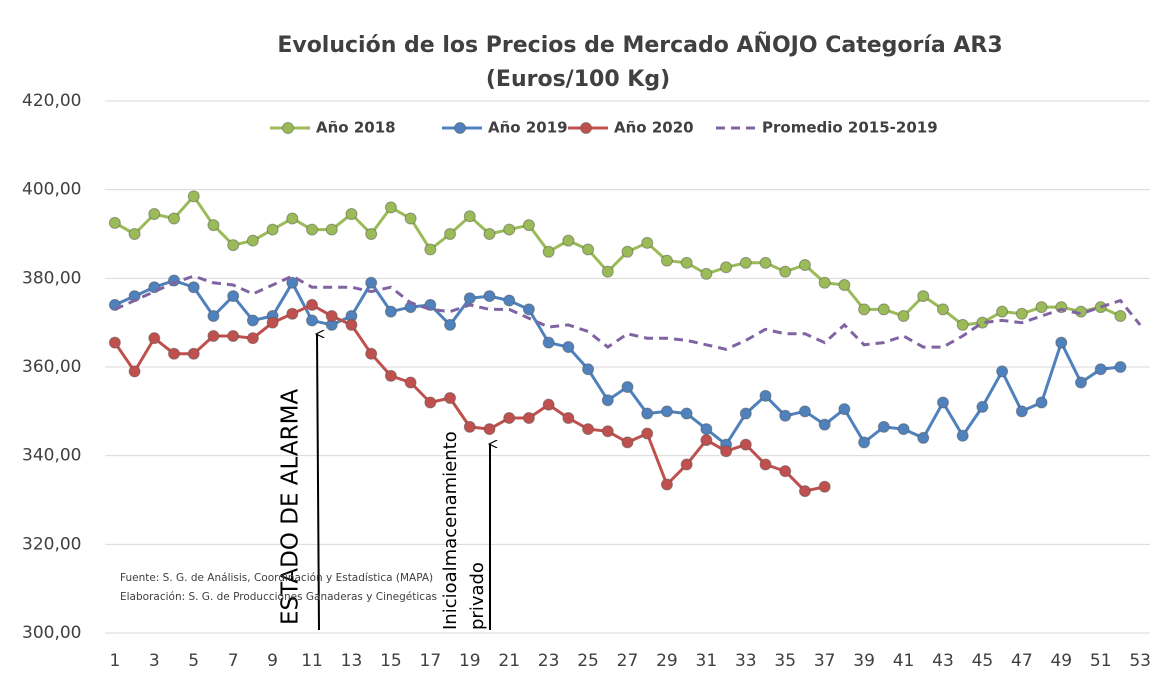 The width and height of the screenshot is (1151, 679). I want to click on x-tick-label: 17, so click(431, 661).